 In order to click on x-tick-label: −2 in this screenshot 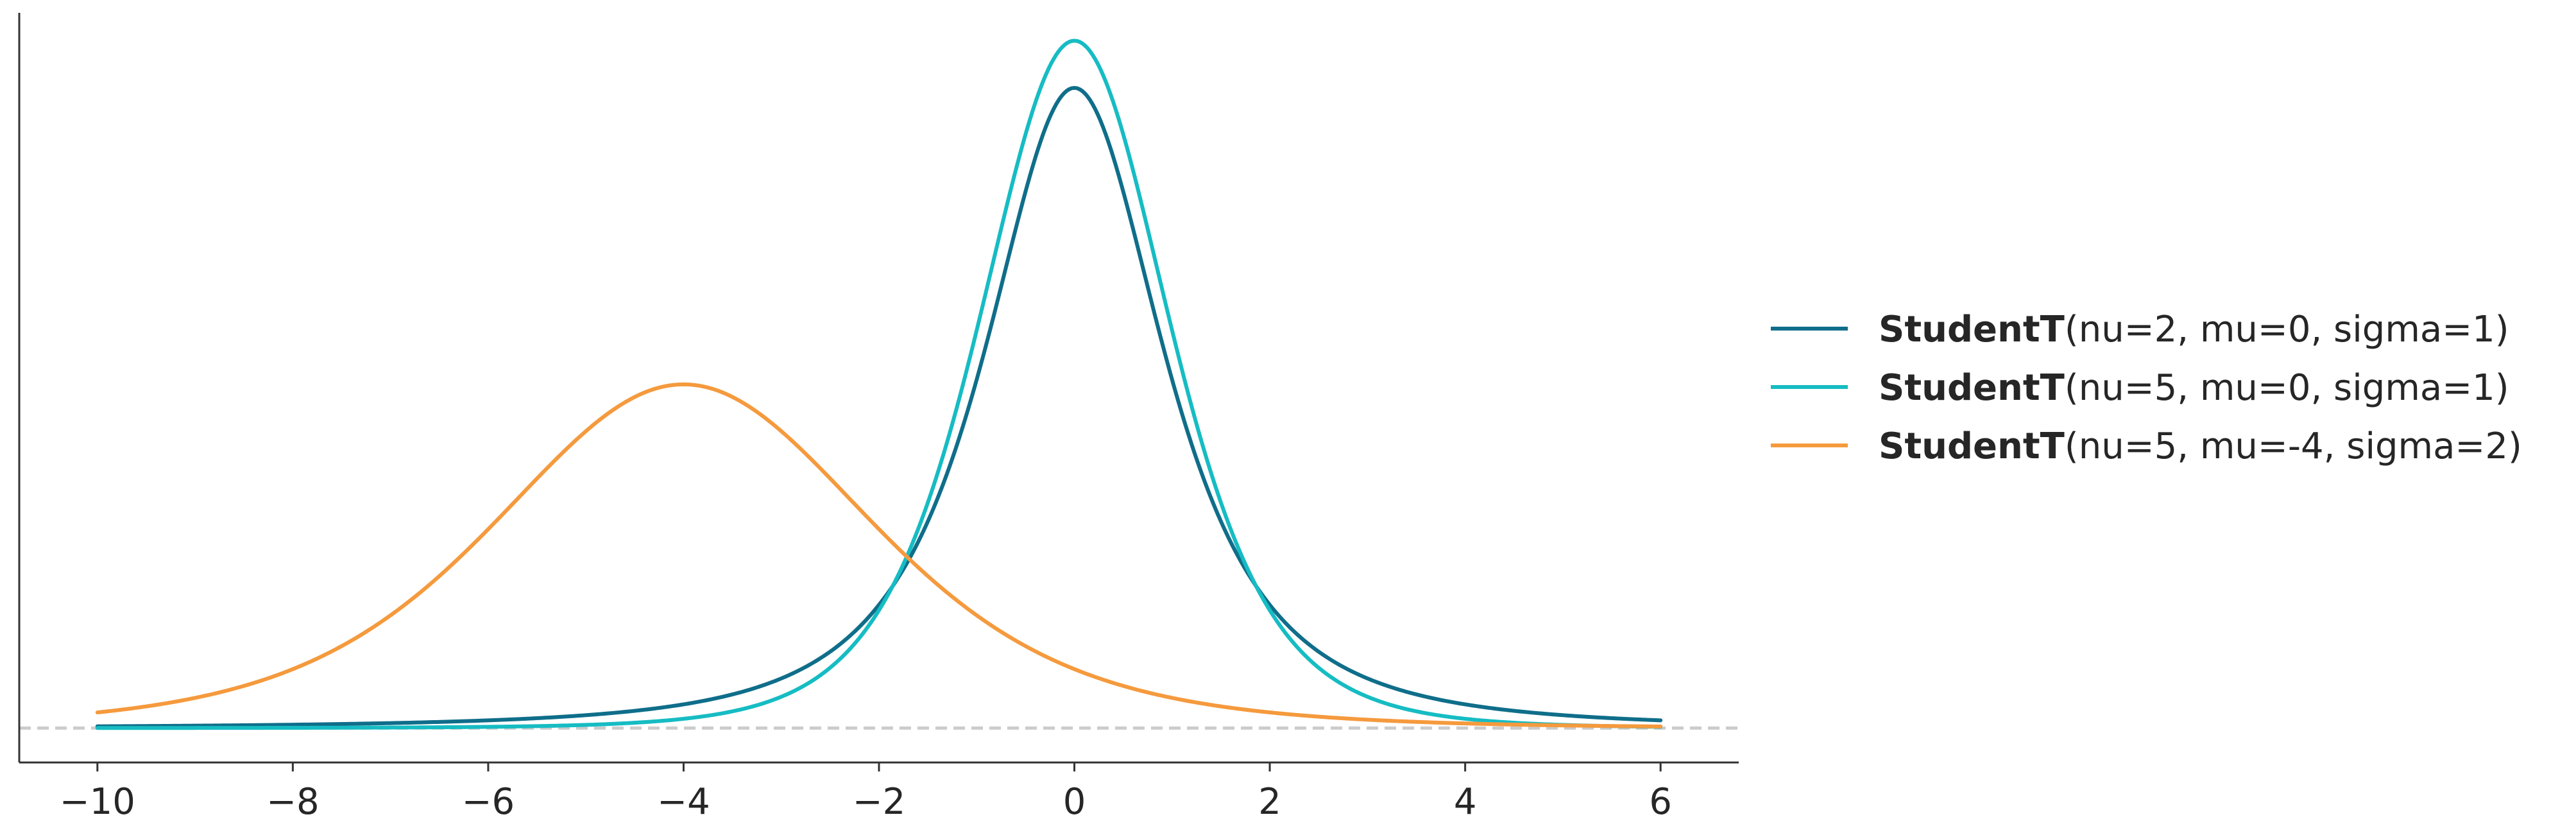, I will do `click(879, 802)`.